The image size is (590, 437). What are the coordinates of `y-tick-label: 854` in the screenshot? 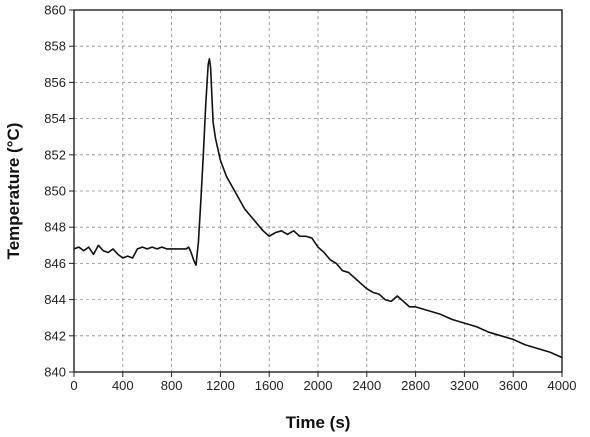 It's located at (55, 118).